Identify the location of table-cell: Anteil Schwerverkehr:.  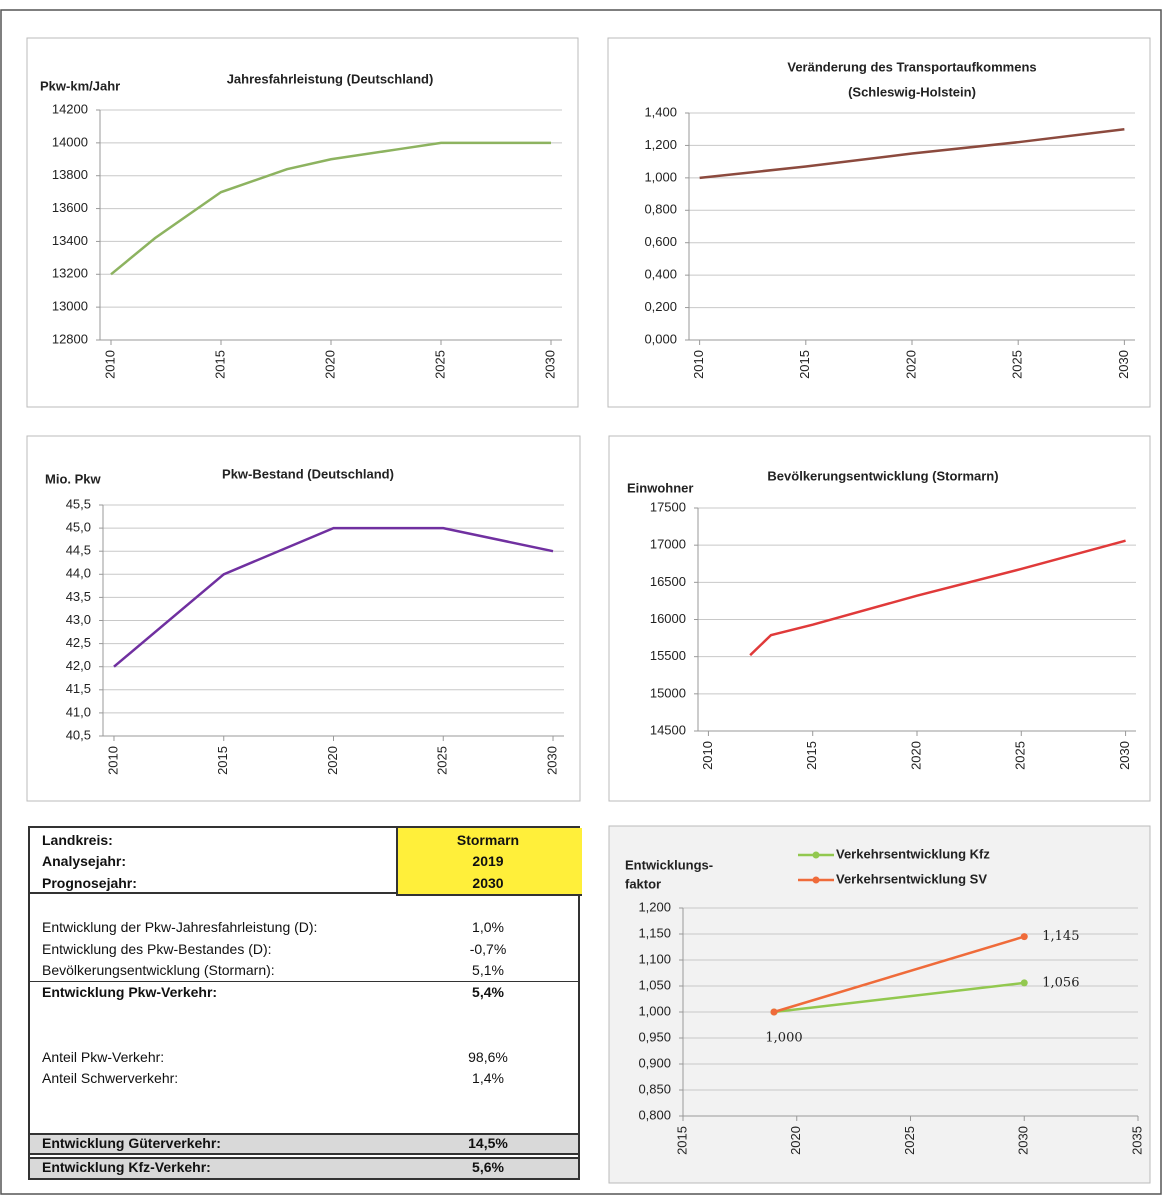
(110, 1078).